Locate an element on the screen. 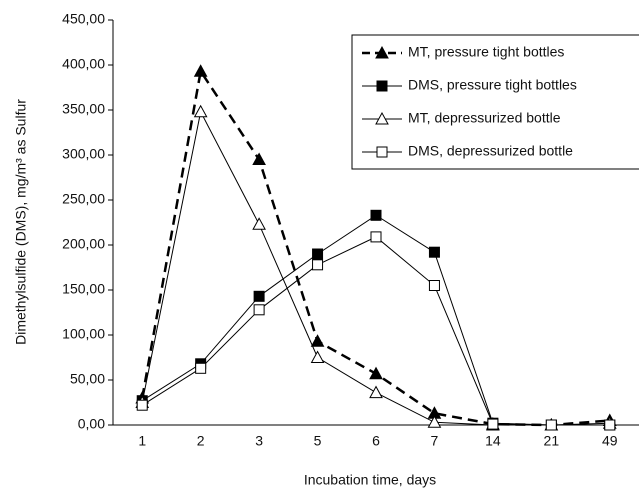 The image size is (639, 490). x-axis-label: Incubation time, days is located at coordinates (370, 480).